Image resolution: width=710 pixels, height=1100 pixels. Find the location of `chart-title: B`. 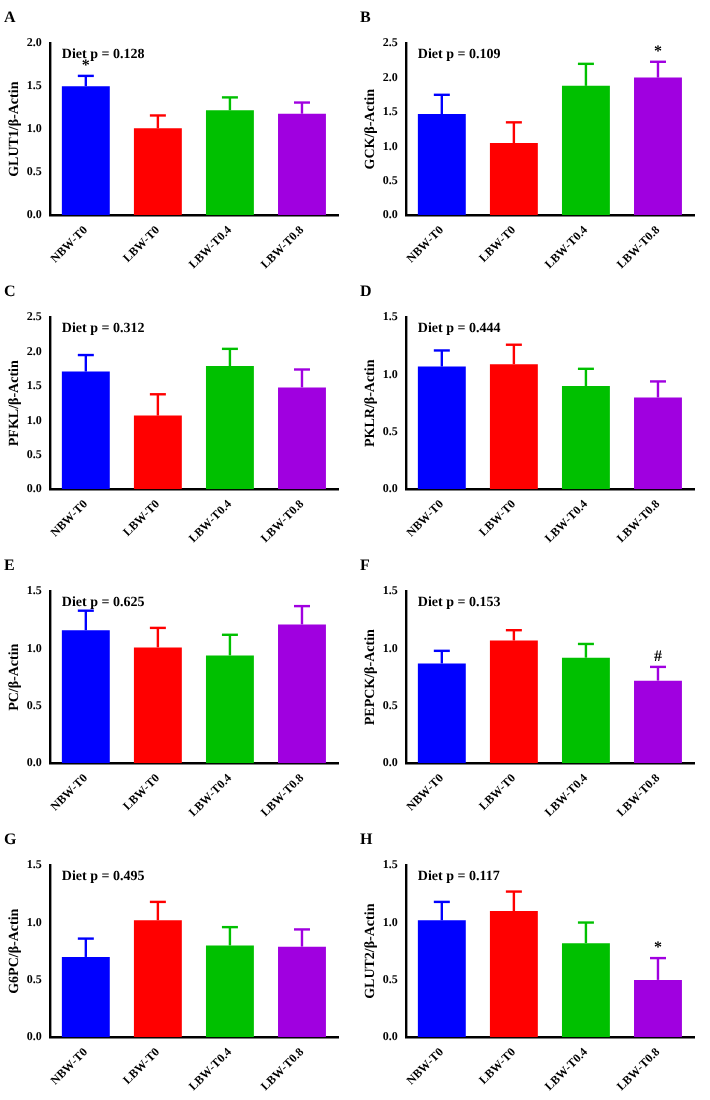

chart-title: B is located at coordinates (366, 16).